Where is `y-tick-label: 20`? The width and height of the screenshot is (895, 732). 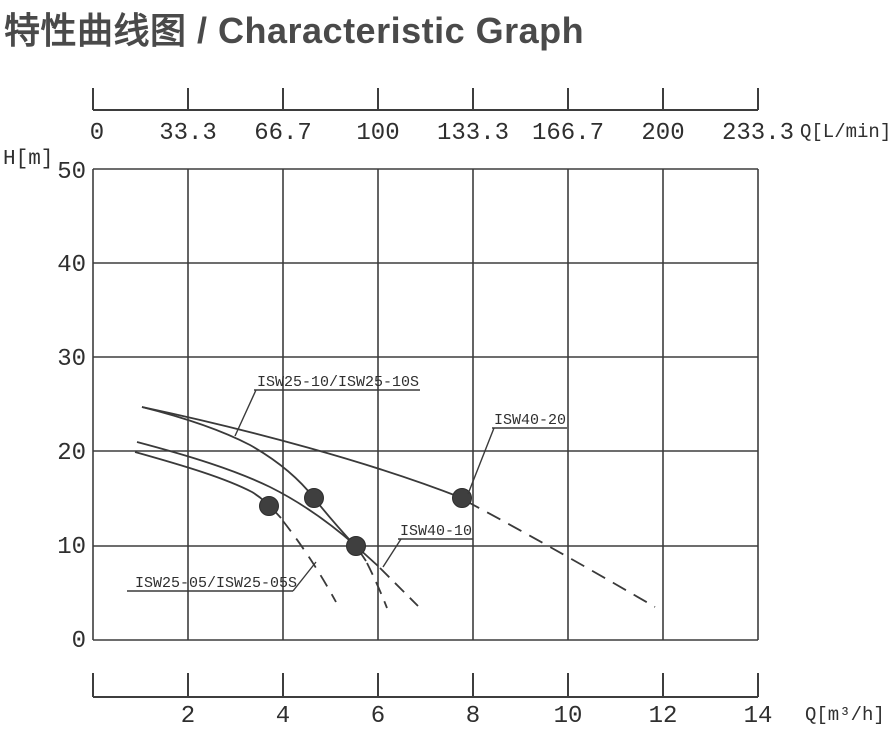 y-tick-label: 20 is located at coordinates (71, 453).